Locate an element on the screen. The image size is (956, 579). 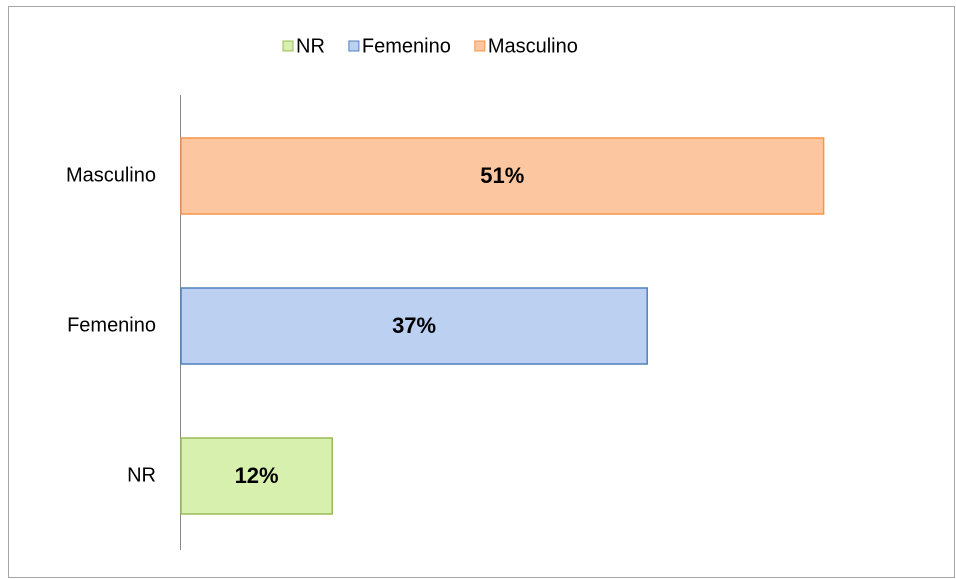
value-label: 37% is located at coordinates (414, 325).